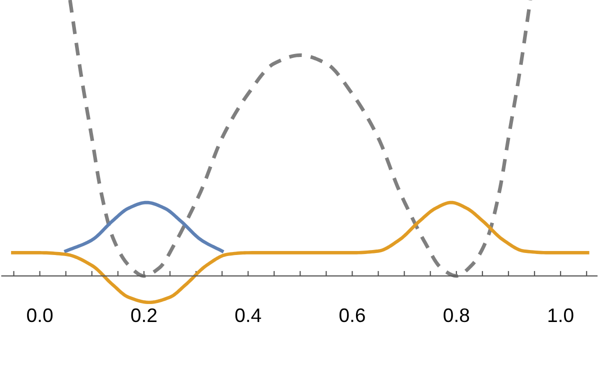 The image size is (600, 370). What do you see at coordinates (40, 315) in the screenshot?
I see `x-tick-label: 0.0` at bounding box center [40, 315].